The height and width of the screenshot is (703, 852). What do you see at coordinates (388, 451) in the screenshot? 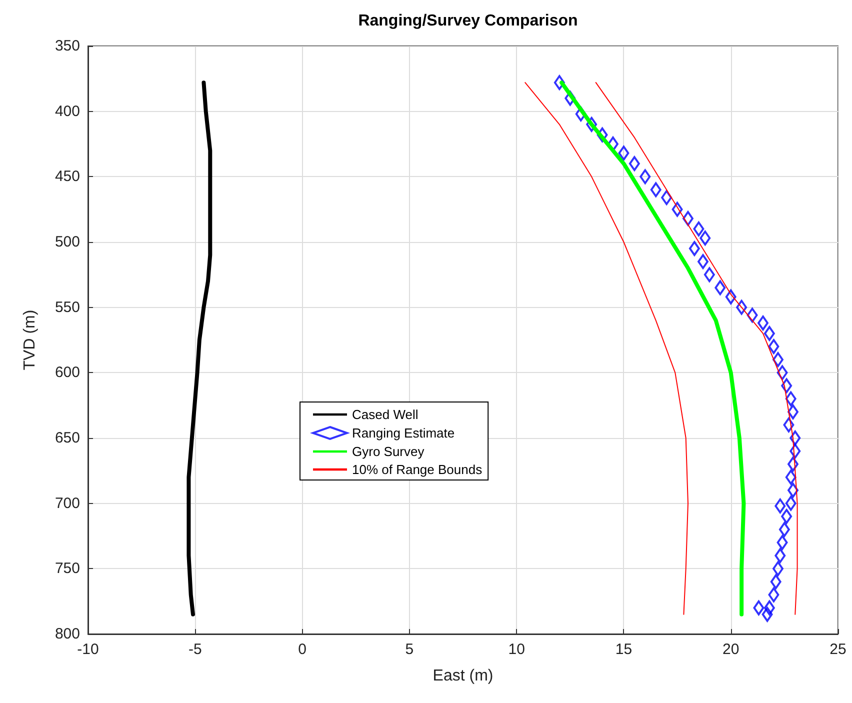
I see `legend-label: Gyro Survey` at bounding box center [388, 451].